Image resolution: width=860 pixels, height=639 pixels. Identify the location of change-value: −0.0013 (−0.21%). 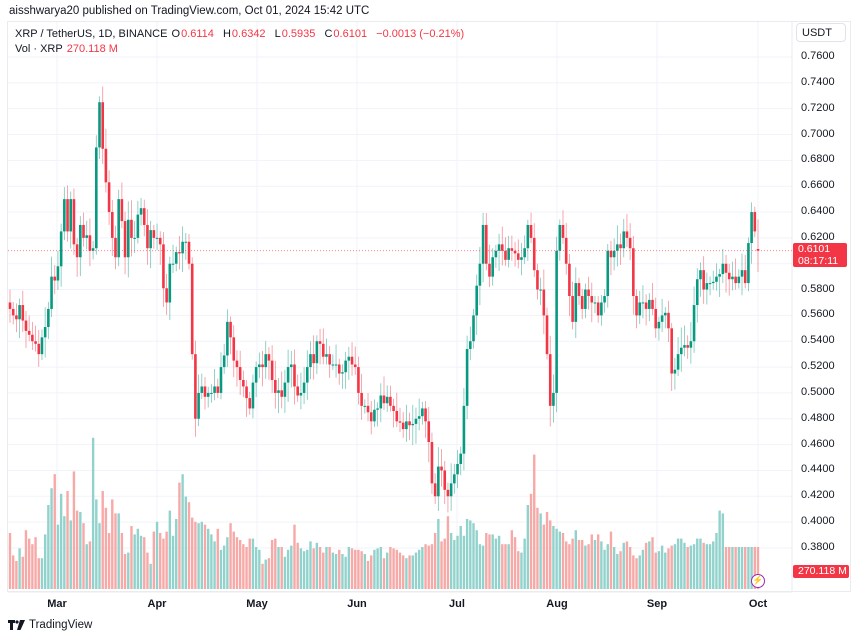
(420, 34).